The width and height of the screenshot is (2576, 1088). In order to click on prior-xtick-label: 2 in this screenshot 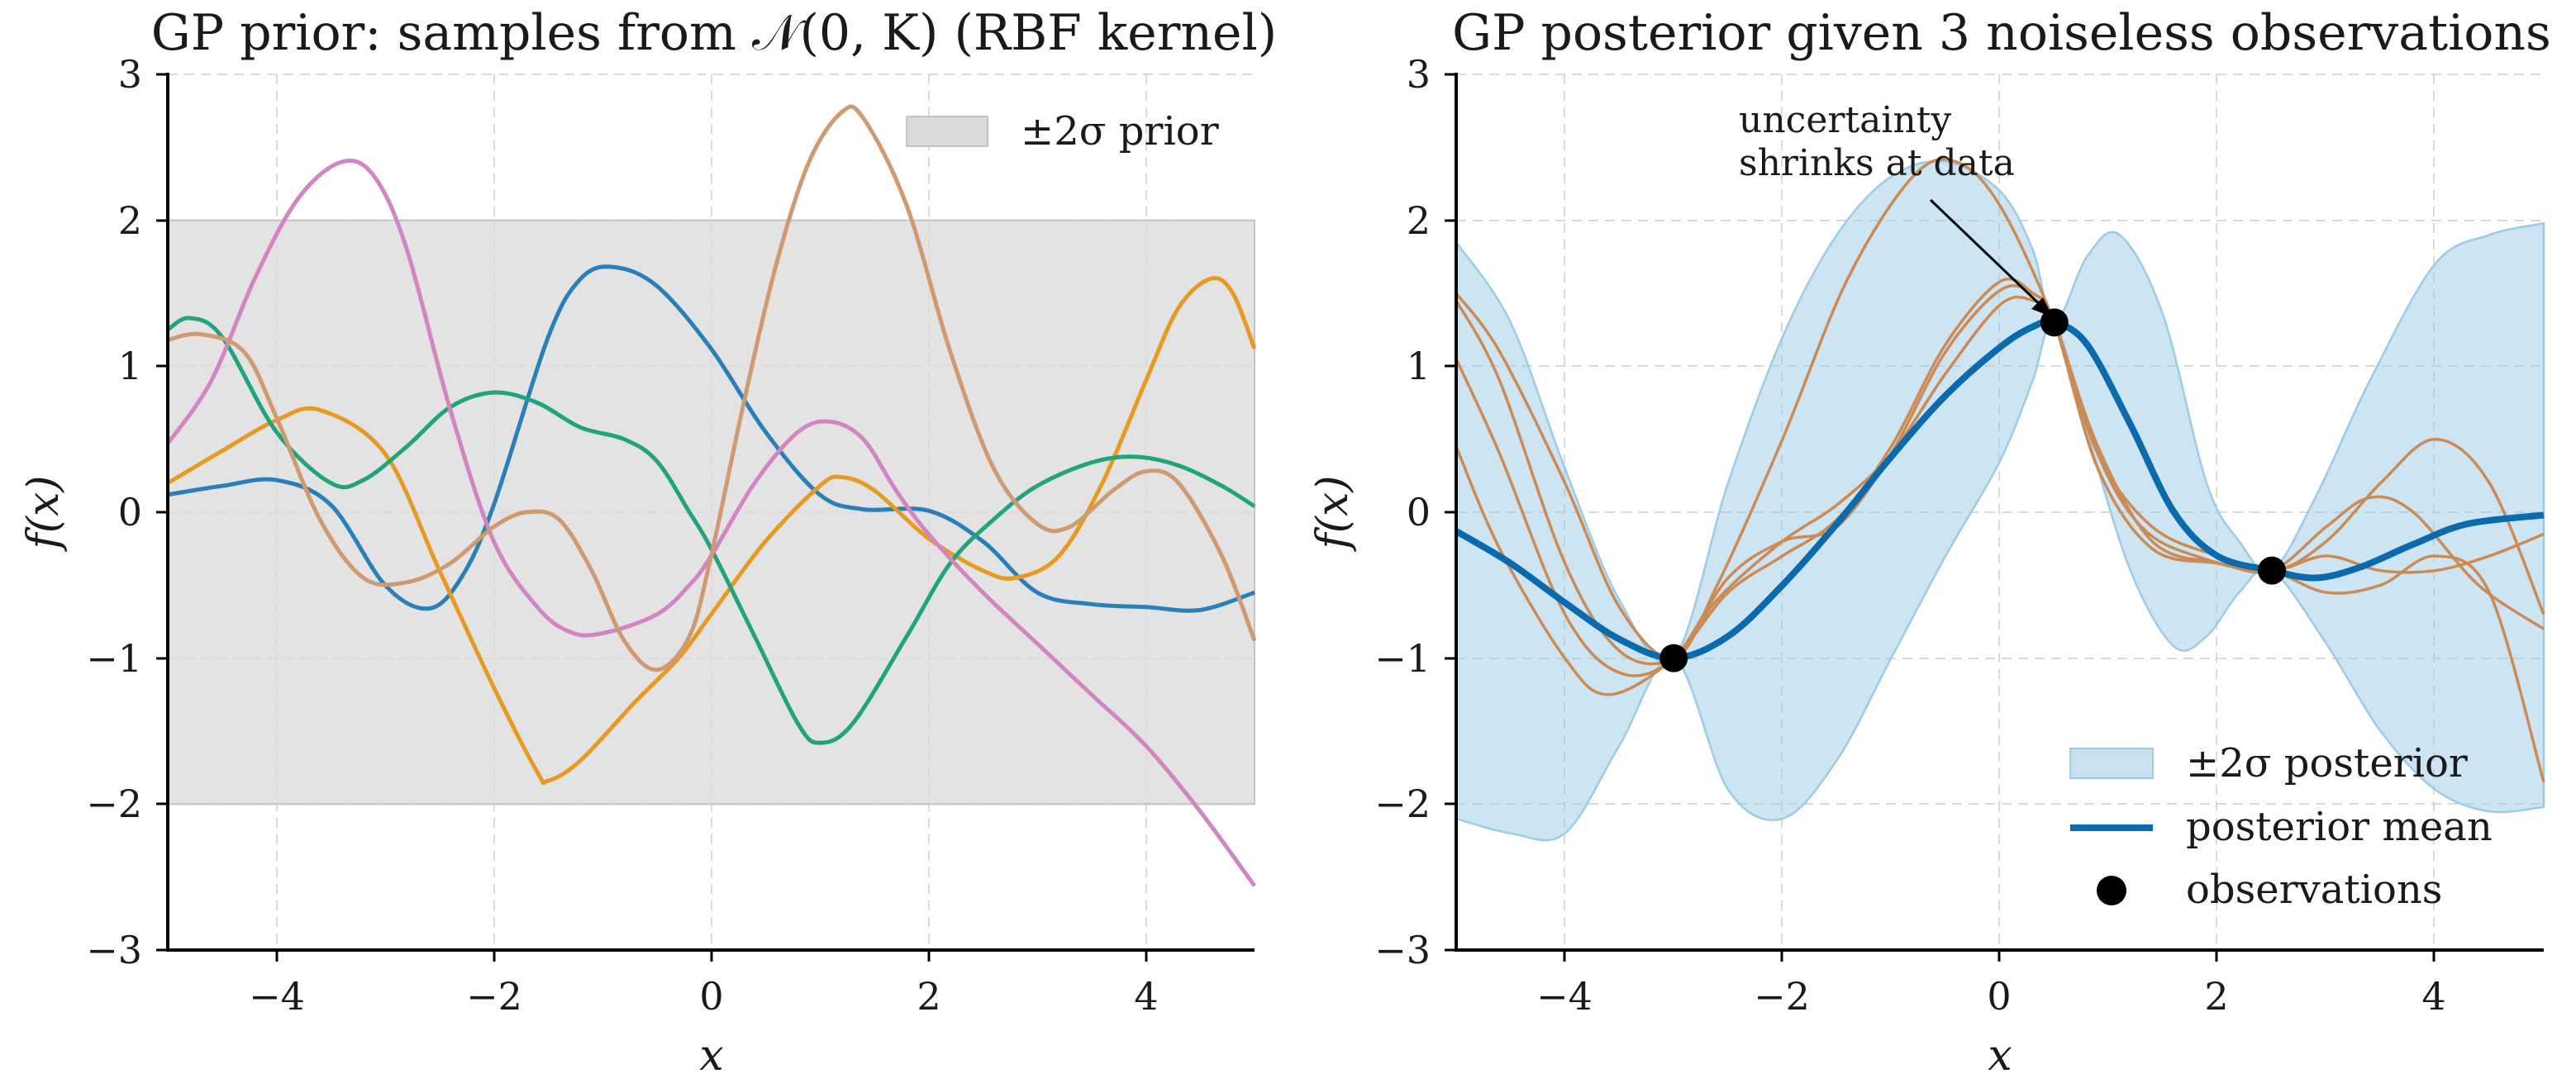, I will do `click(929, 996)`.